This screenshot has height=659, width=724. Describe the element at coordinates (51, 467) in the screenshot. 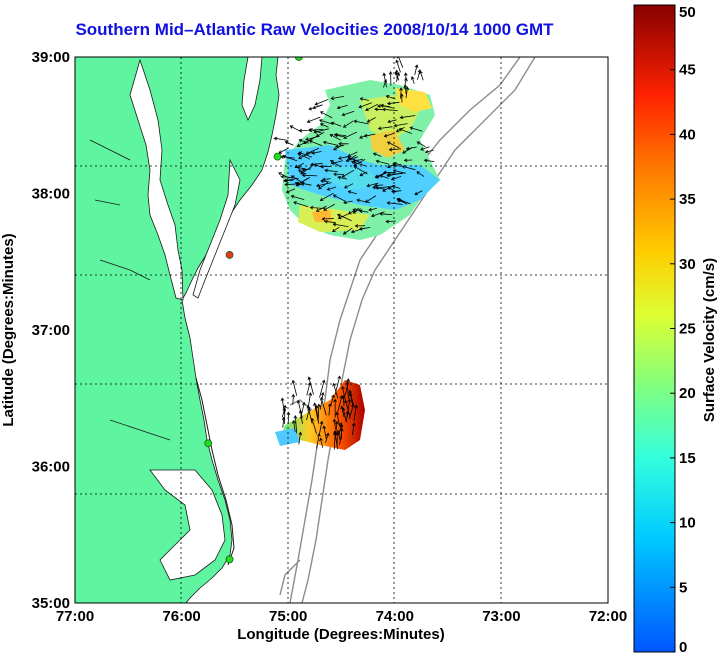

I see `y-tick-label: 36:00` at that location.